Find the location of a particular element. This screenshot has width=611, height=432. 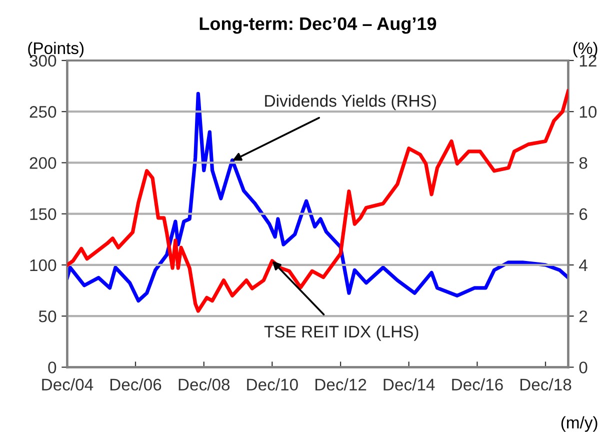

y2-tick-label: 6 is located at coordinates (583, 214).